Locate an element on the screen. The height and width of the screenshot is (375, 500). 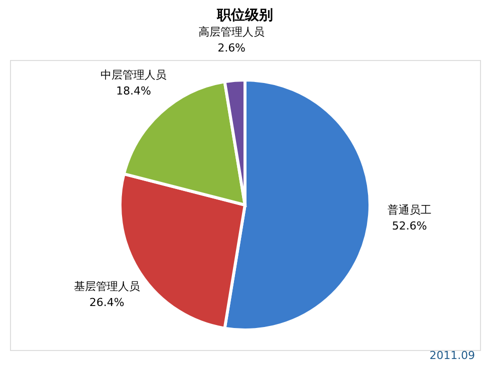
data-label: 26.4% is located at coordinates (106, 303).